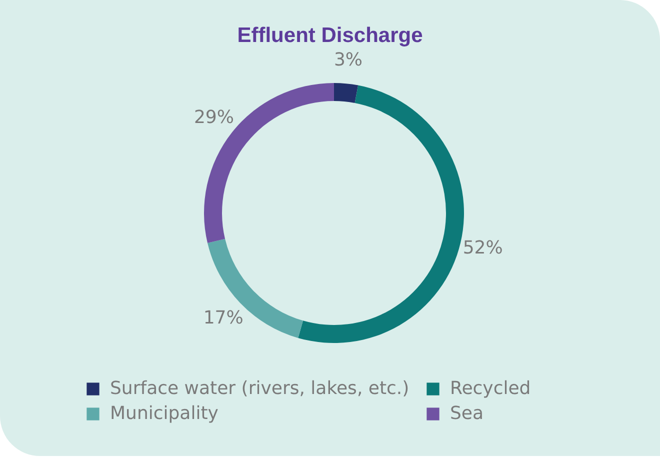 This screenshot has height=457, width=660. Describe the element at coordinates (214, 117) in the screenshot. I see `data-label: 29%` at that location.